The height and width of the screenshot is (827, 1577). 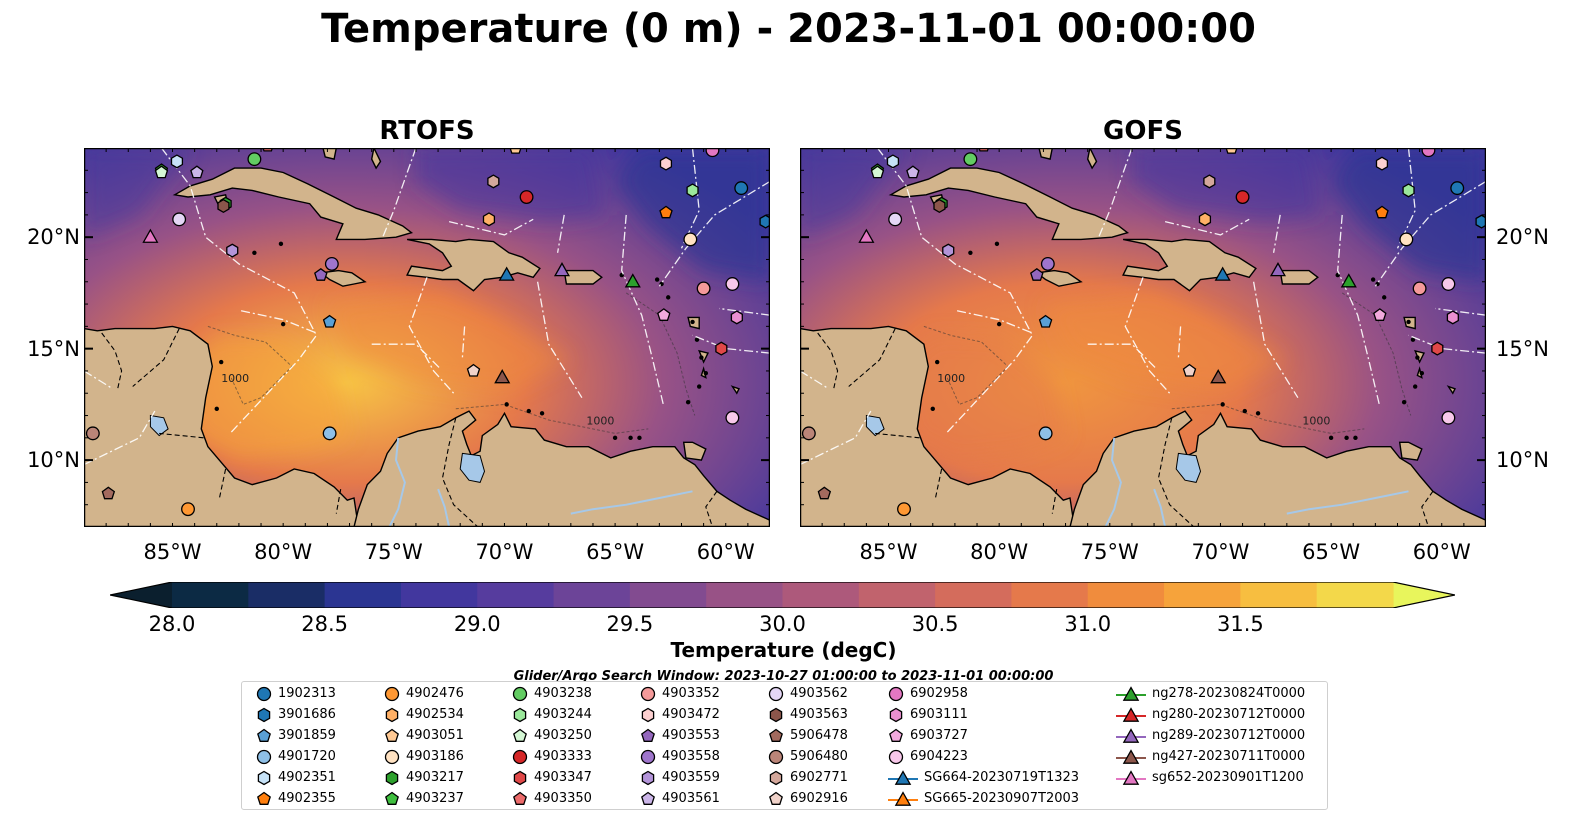 I want to click on x-tick-label: 75°W, so click(x=1109, y=552).